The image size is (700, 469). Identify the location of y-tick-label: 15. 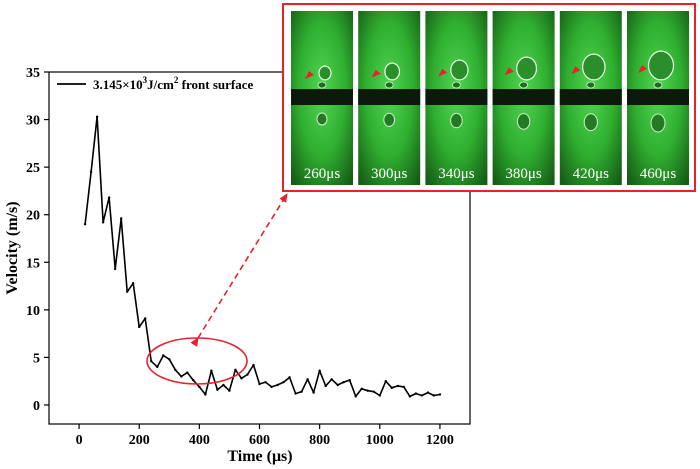
(33, 263).